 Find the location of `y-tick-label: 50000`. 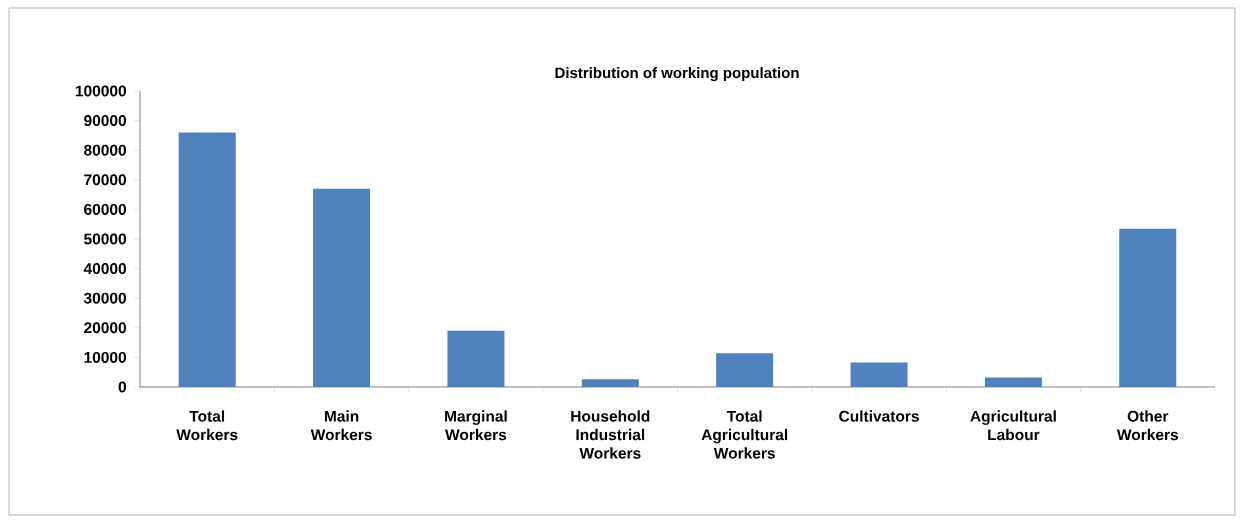

y-tick-label: 50000 is located at coordinates (105, 239).